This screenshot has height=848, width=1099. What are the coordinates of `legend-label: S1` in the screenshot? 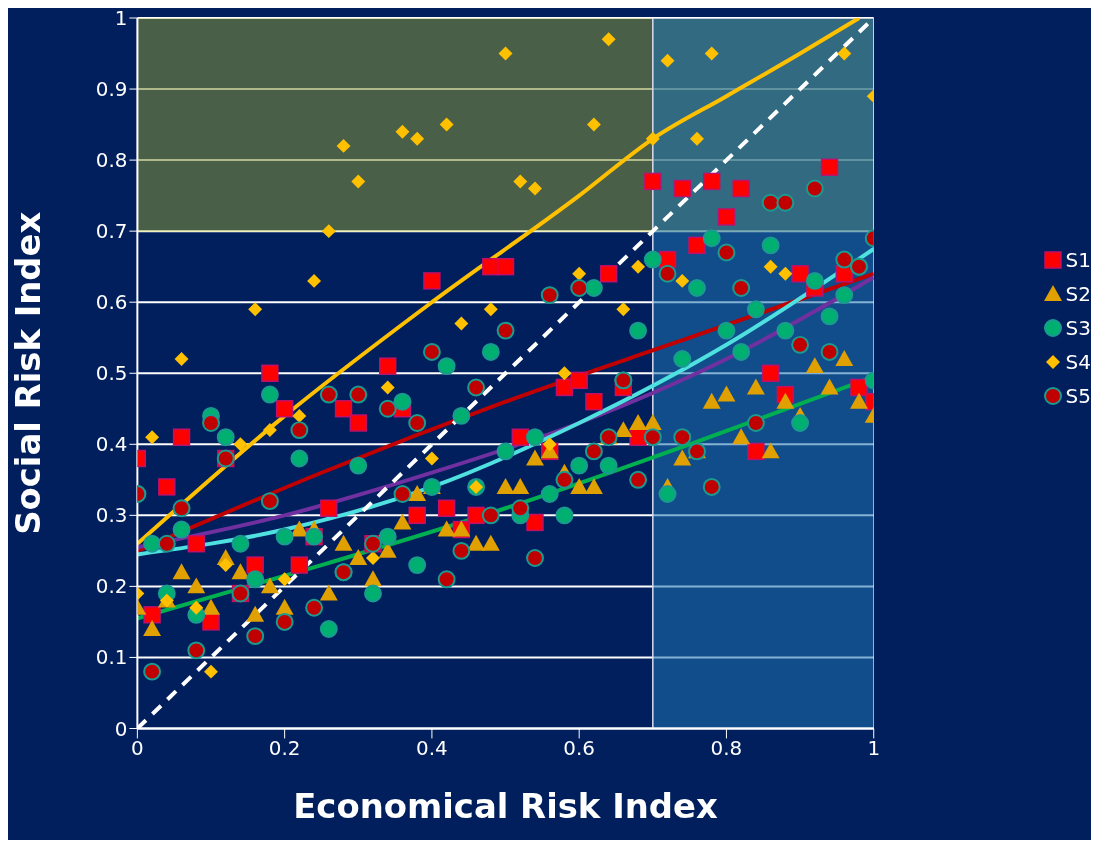 It's located at (1078, 260).